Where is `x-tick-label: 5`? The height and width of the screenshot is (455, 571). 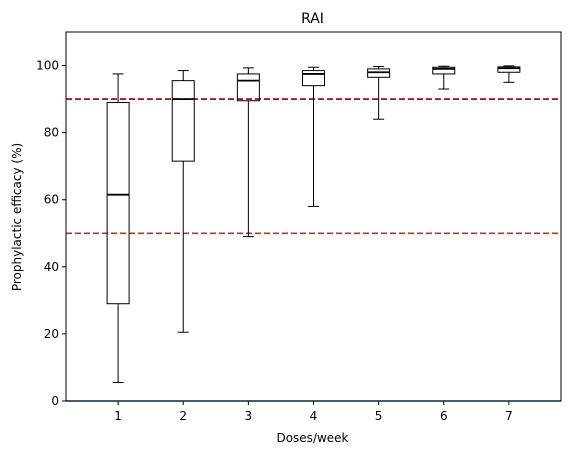 x-tick-label: 5 is located at coordinates (379, 416).